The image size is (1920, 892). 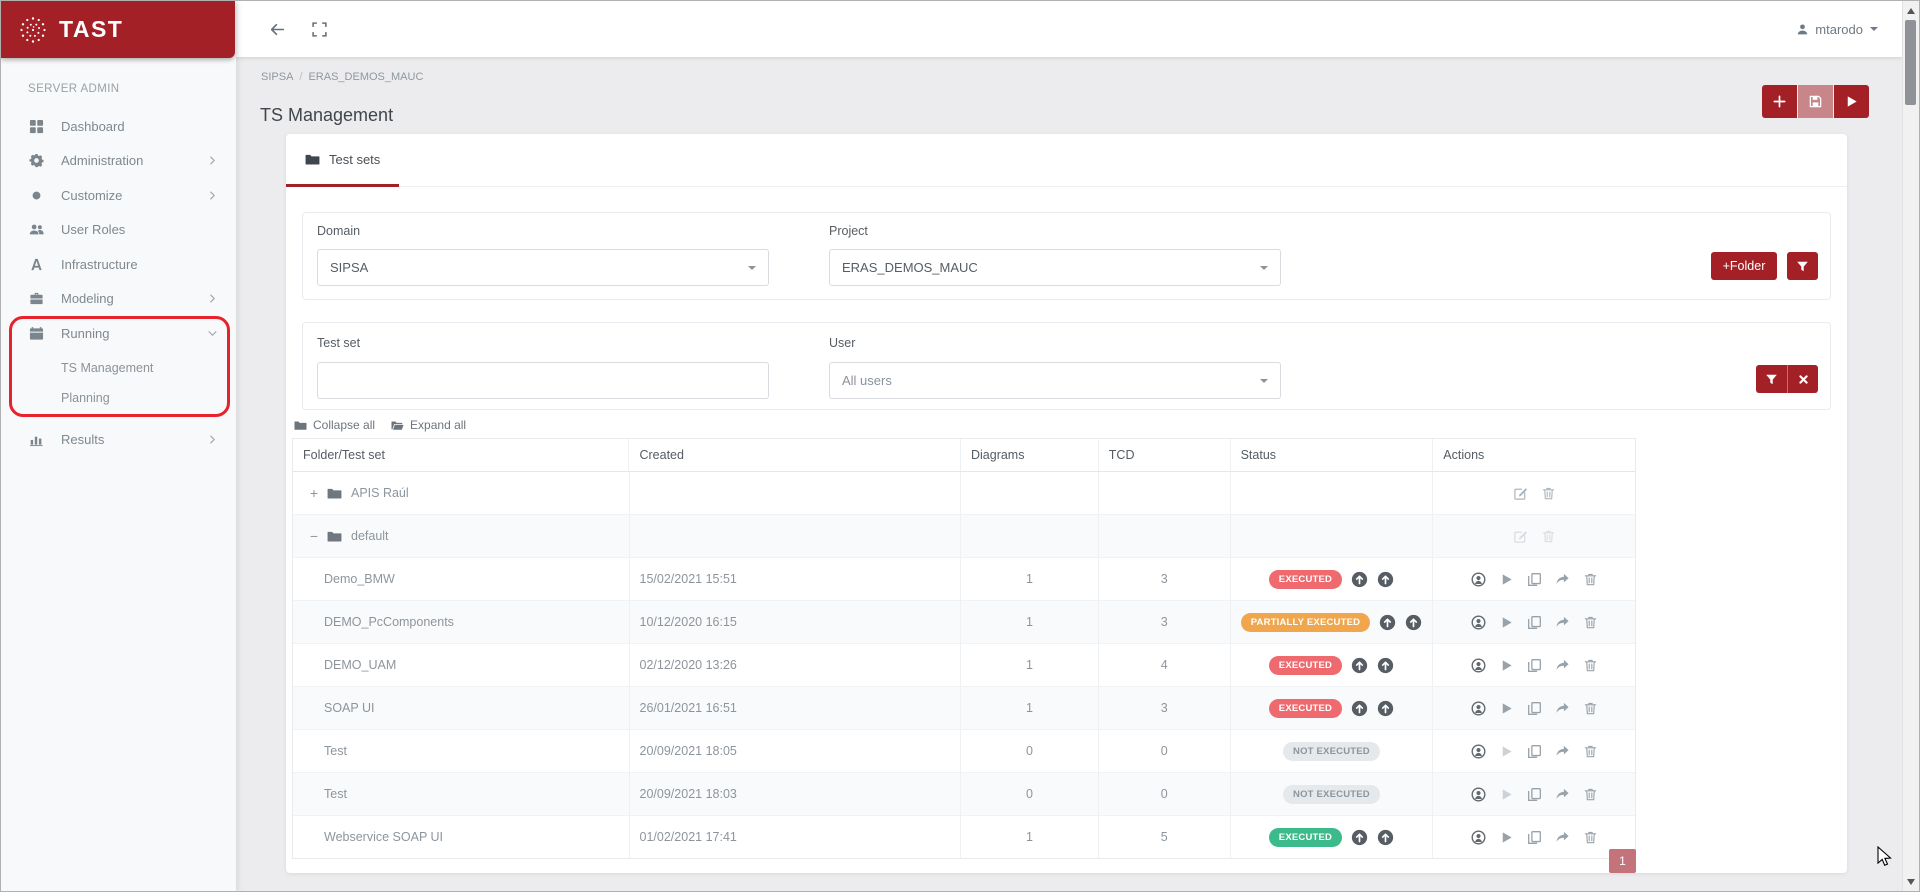 I want to click on scroll-down-button, so click(x=1911, y=881).